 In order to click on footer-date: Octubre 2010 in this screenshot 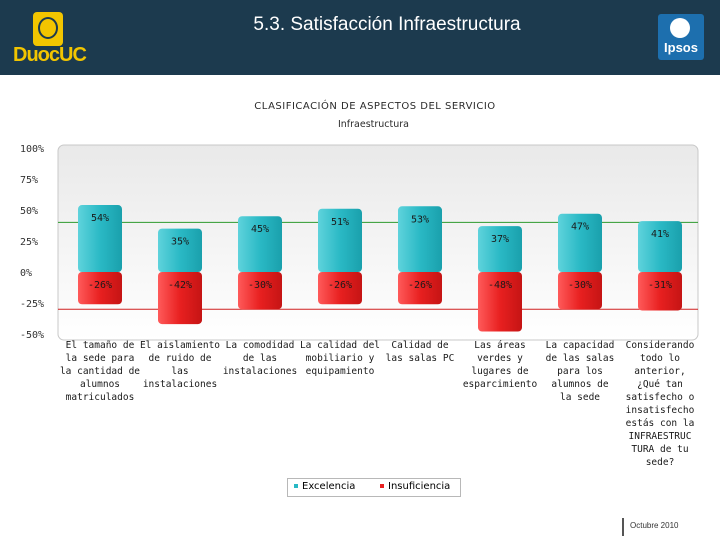, I will do `click(654, 525)`.